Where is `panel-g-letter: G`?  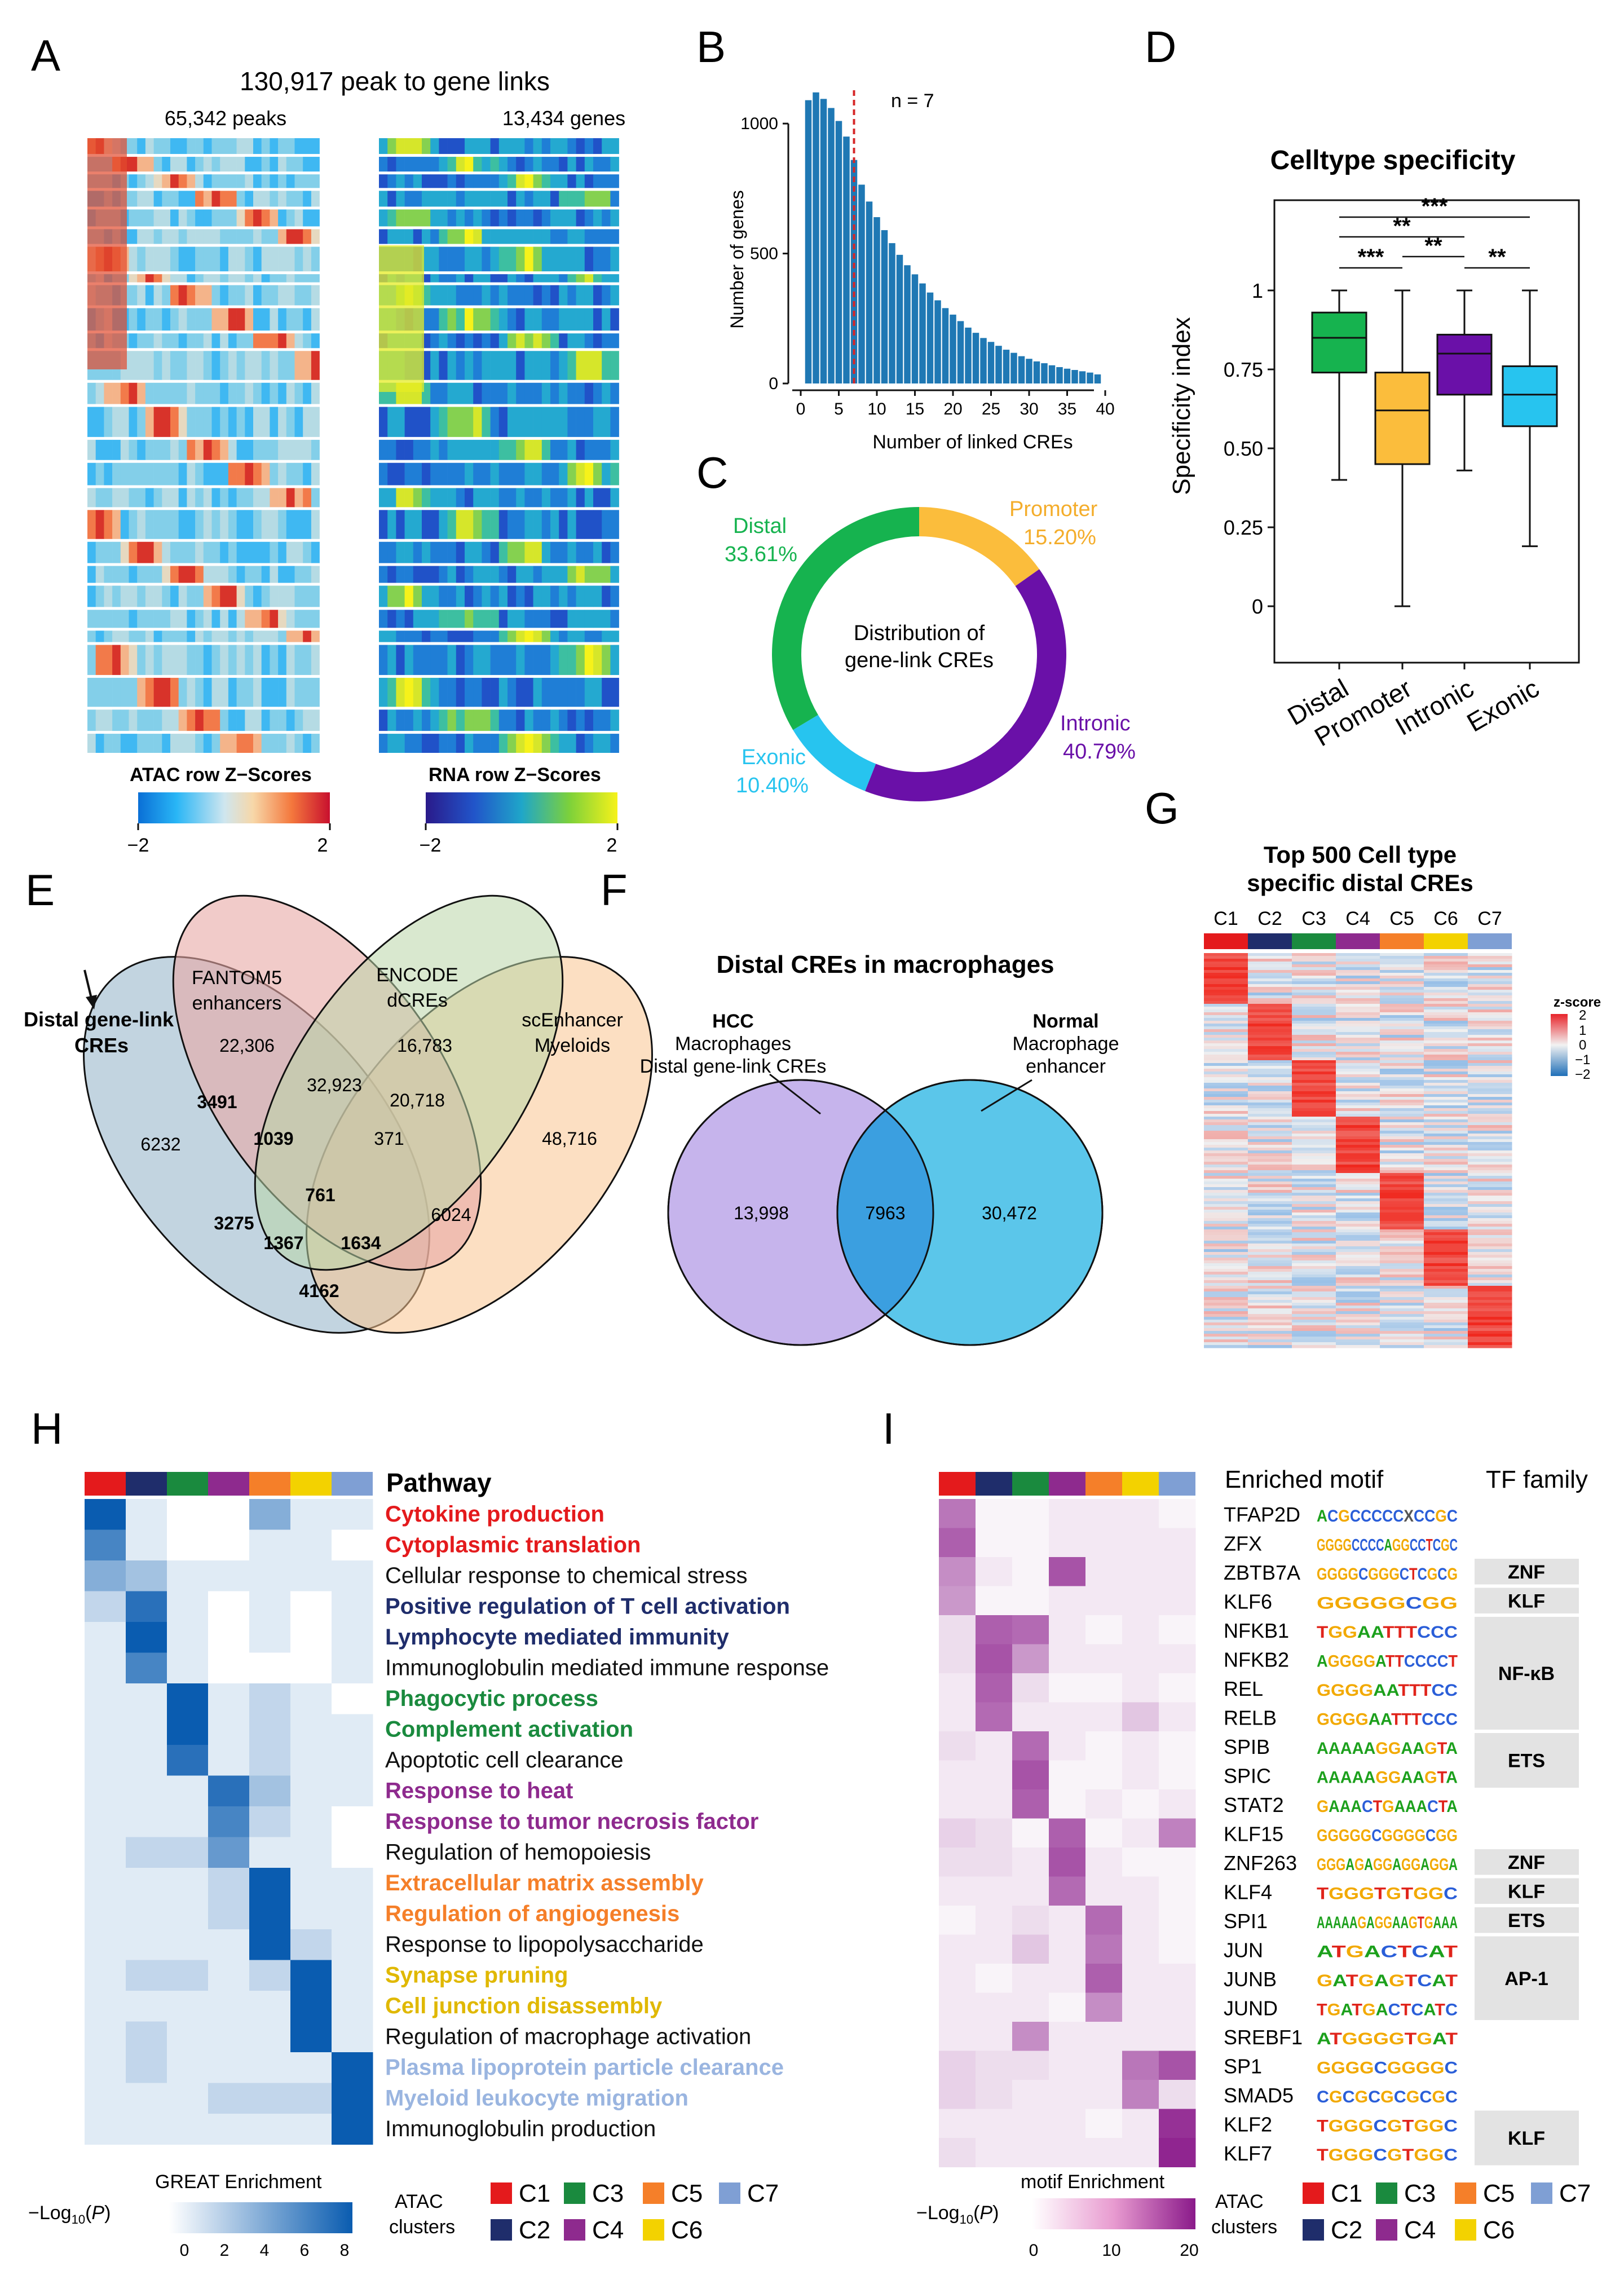 panel-g-letter: G is located at coordinates (1162, 808).